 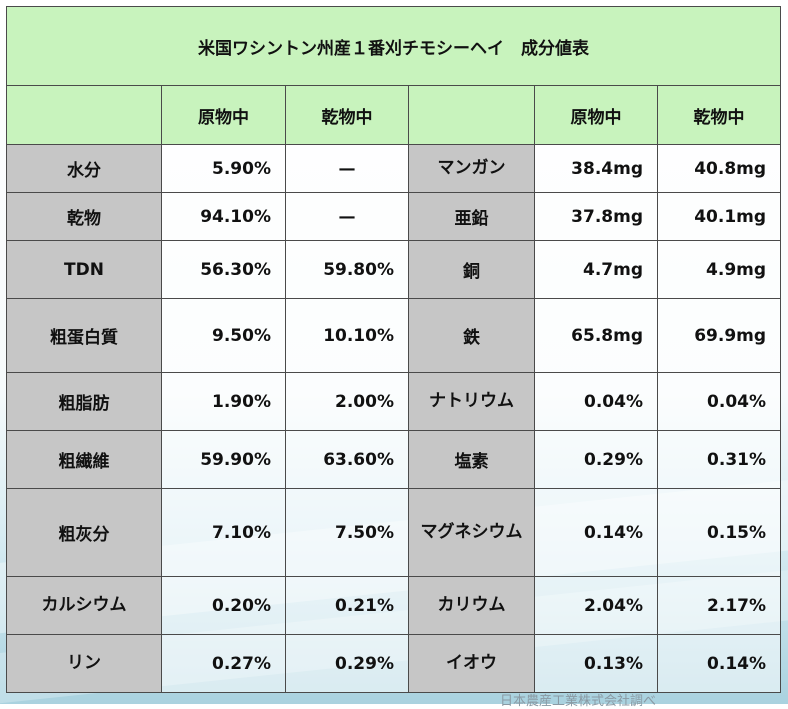 I want to click on row-label: 粗蛋白質, so click(x=84, y=335).